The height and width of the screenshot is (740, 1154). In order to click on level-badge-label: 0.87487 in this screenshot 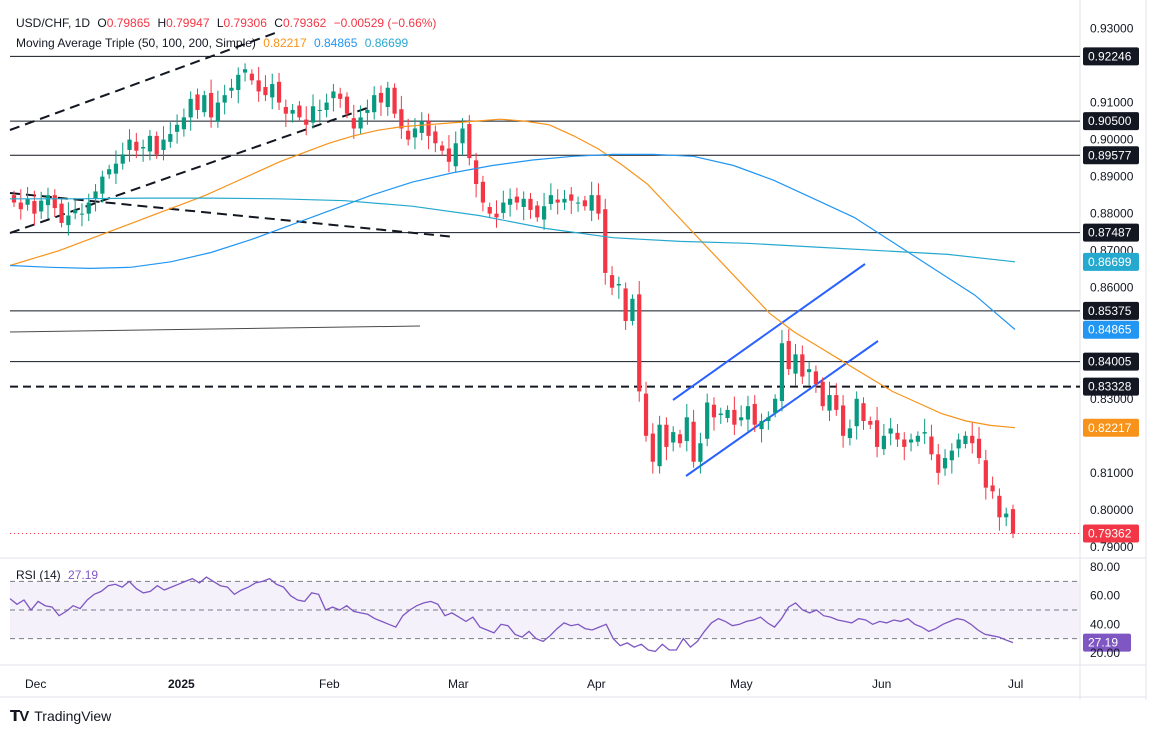, I will do `click(1110, 233)`.